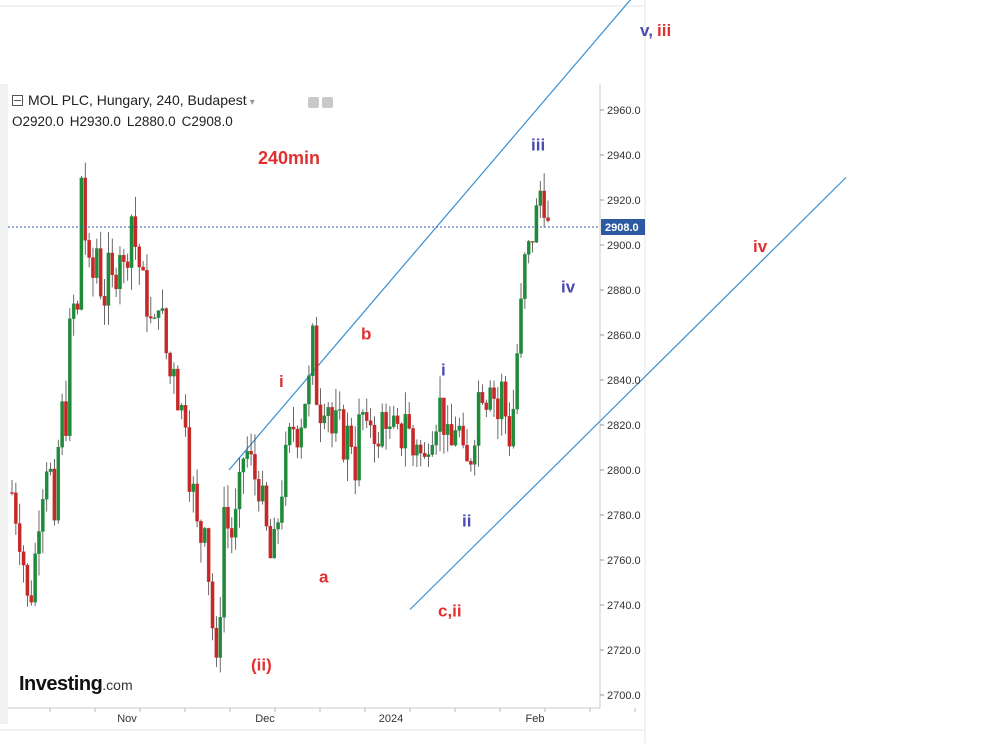 This screenshot has width=991, height=743. Describe the element at coordinates (17, 100) in the screenshot. I see `menu-icon` at that location.